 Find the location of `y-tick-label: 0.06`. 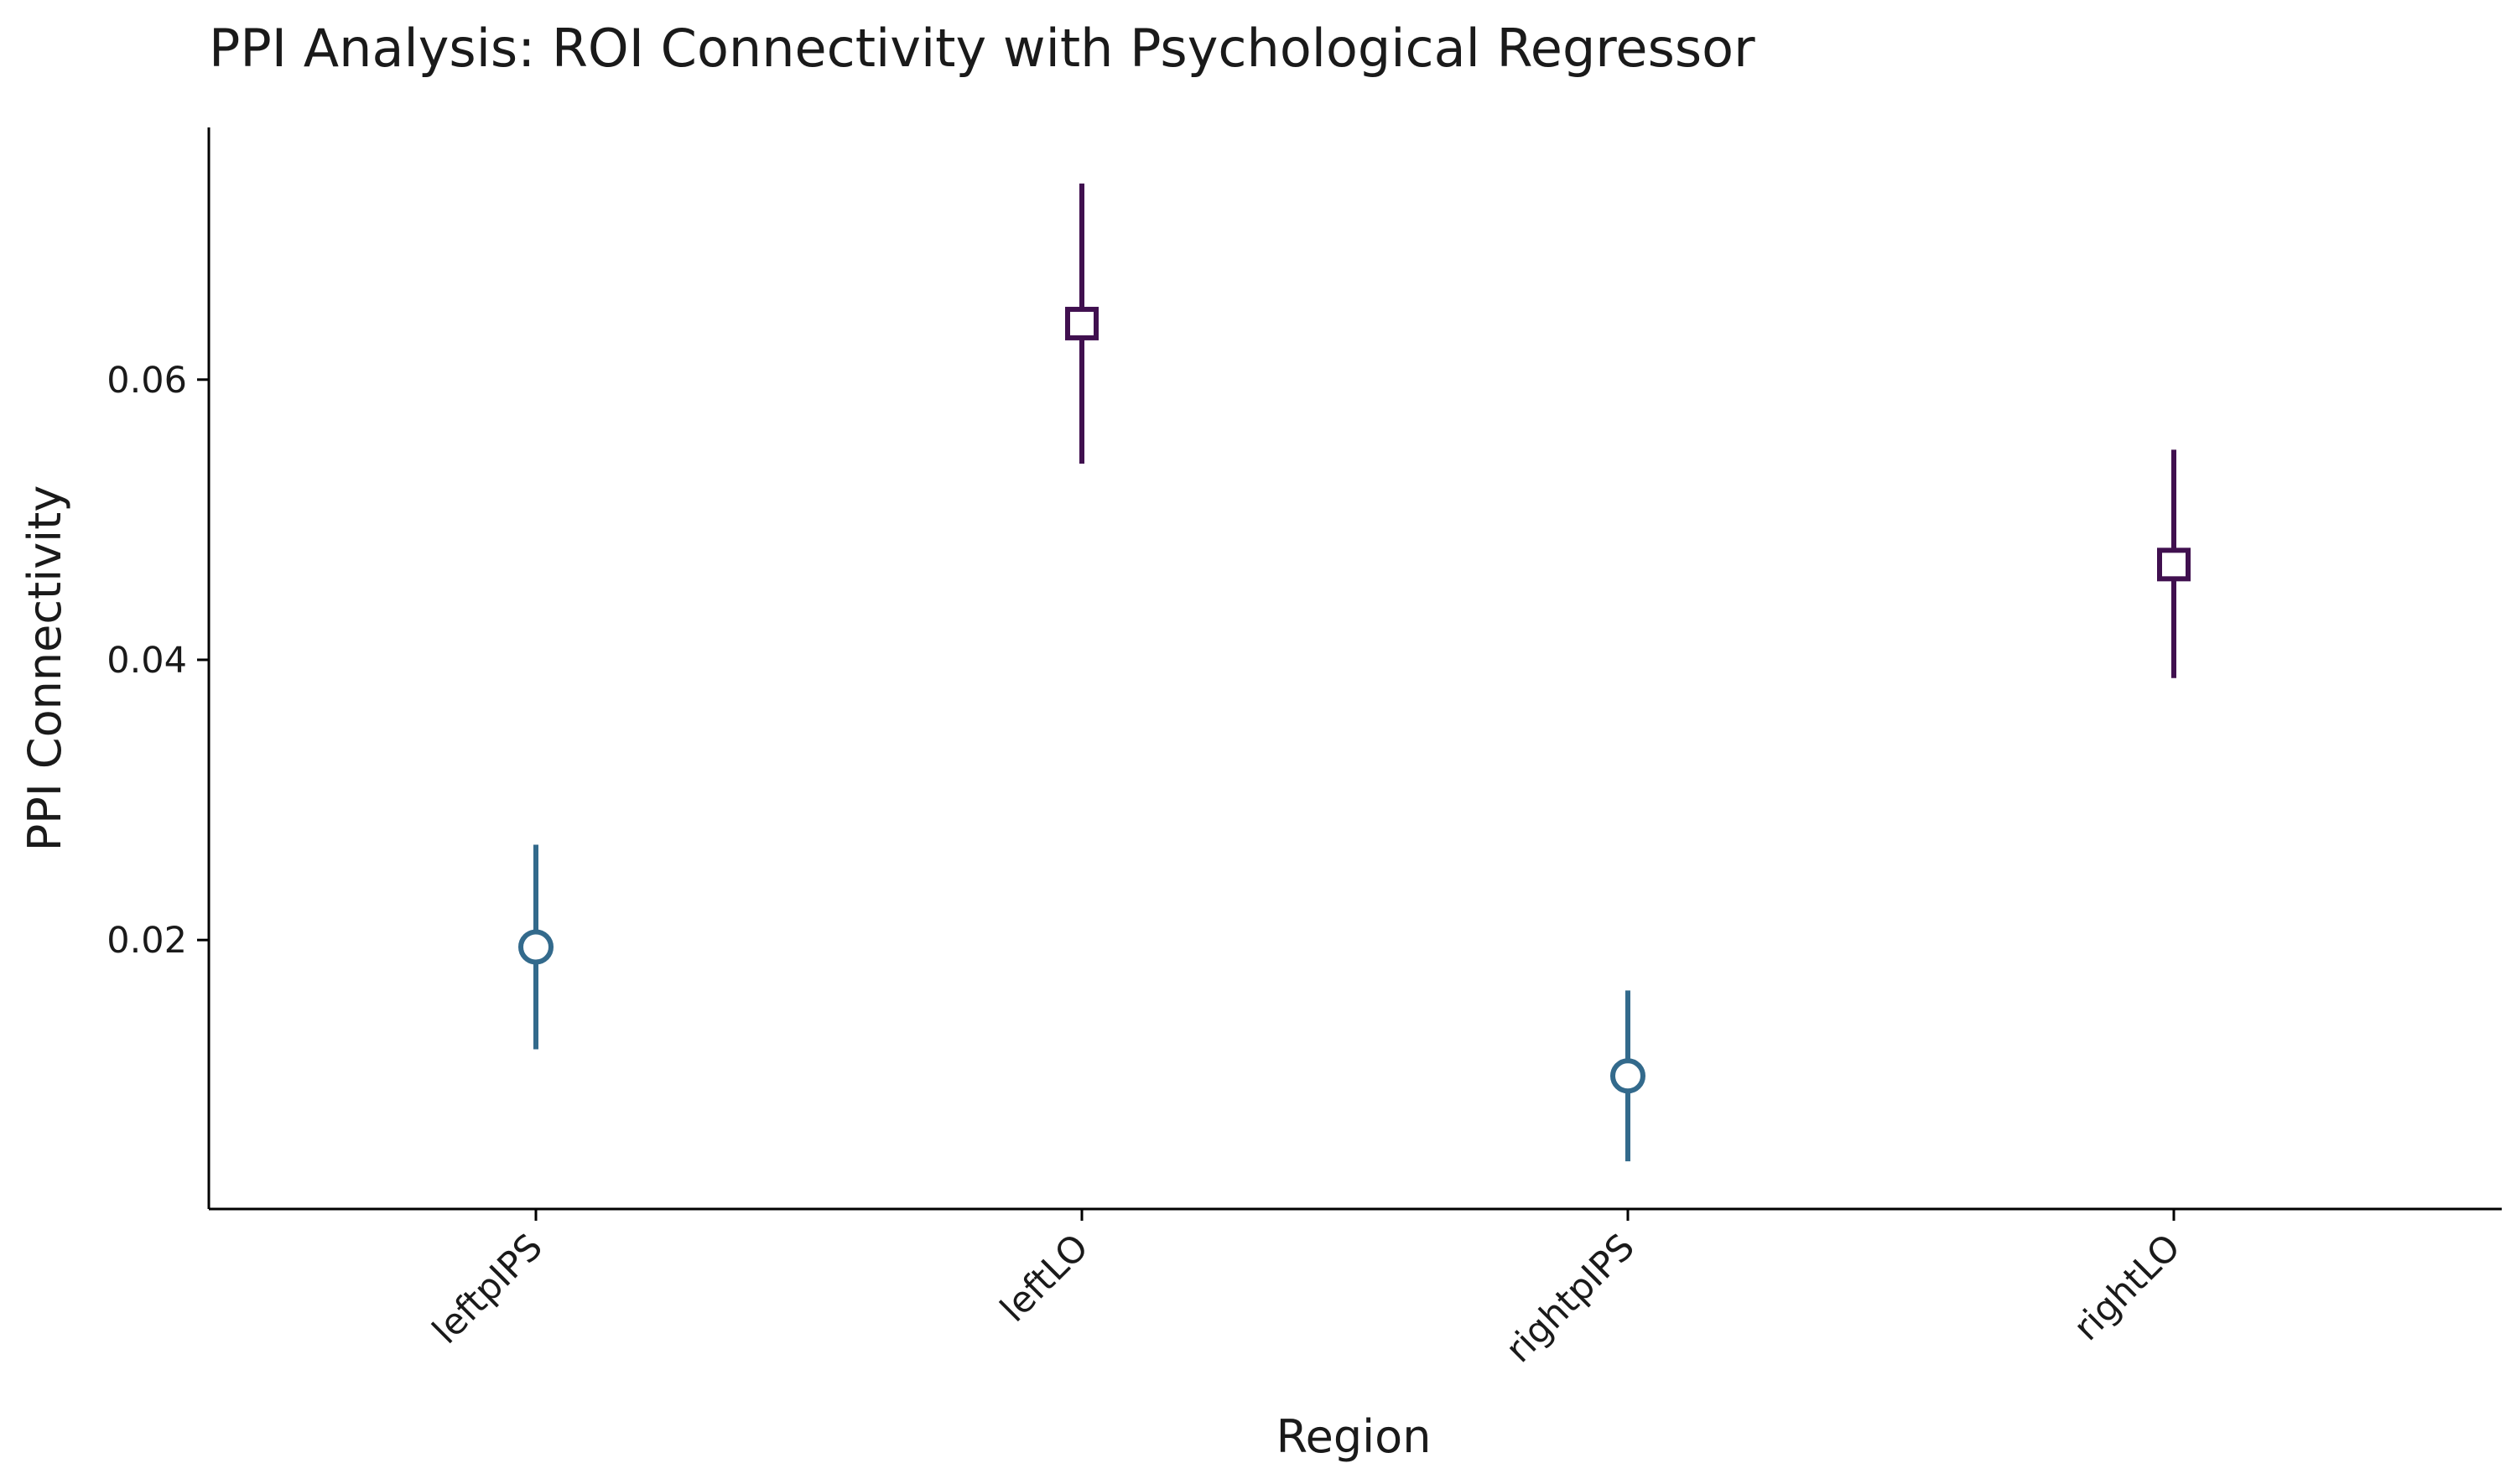

y-tick-label: 0.06 is located at coordinates (147, 381).